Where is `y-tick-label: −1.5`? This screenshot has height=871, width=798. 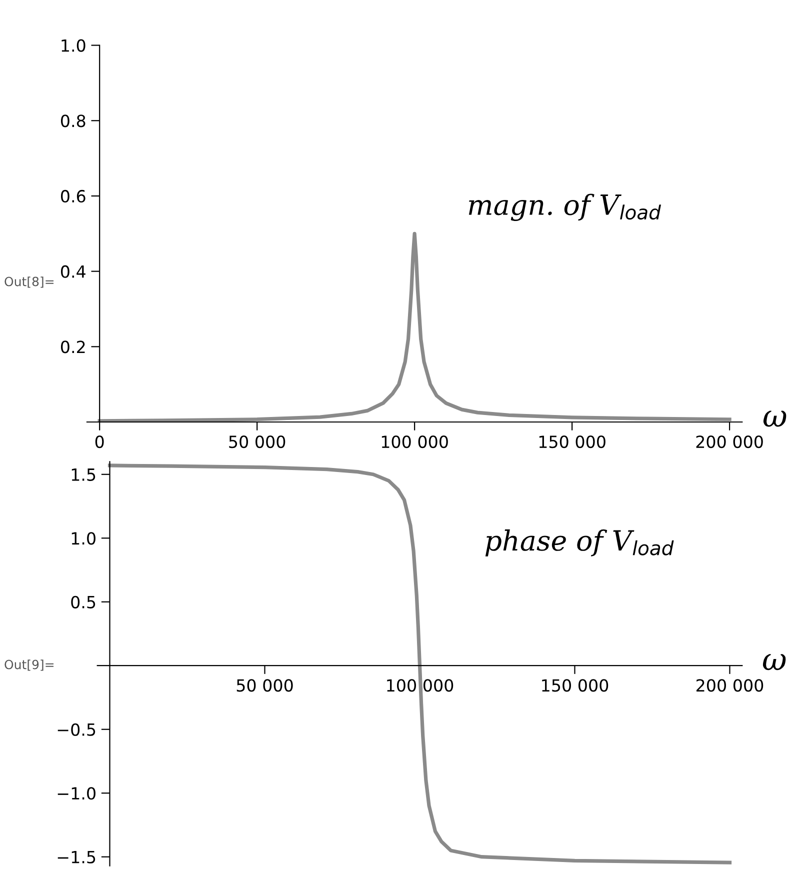 y-tick-label: −1.5 is located at coordinates (77, 857).